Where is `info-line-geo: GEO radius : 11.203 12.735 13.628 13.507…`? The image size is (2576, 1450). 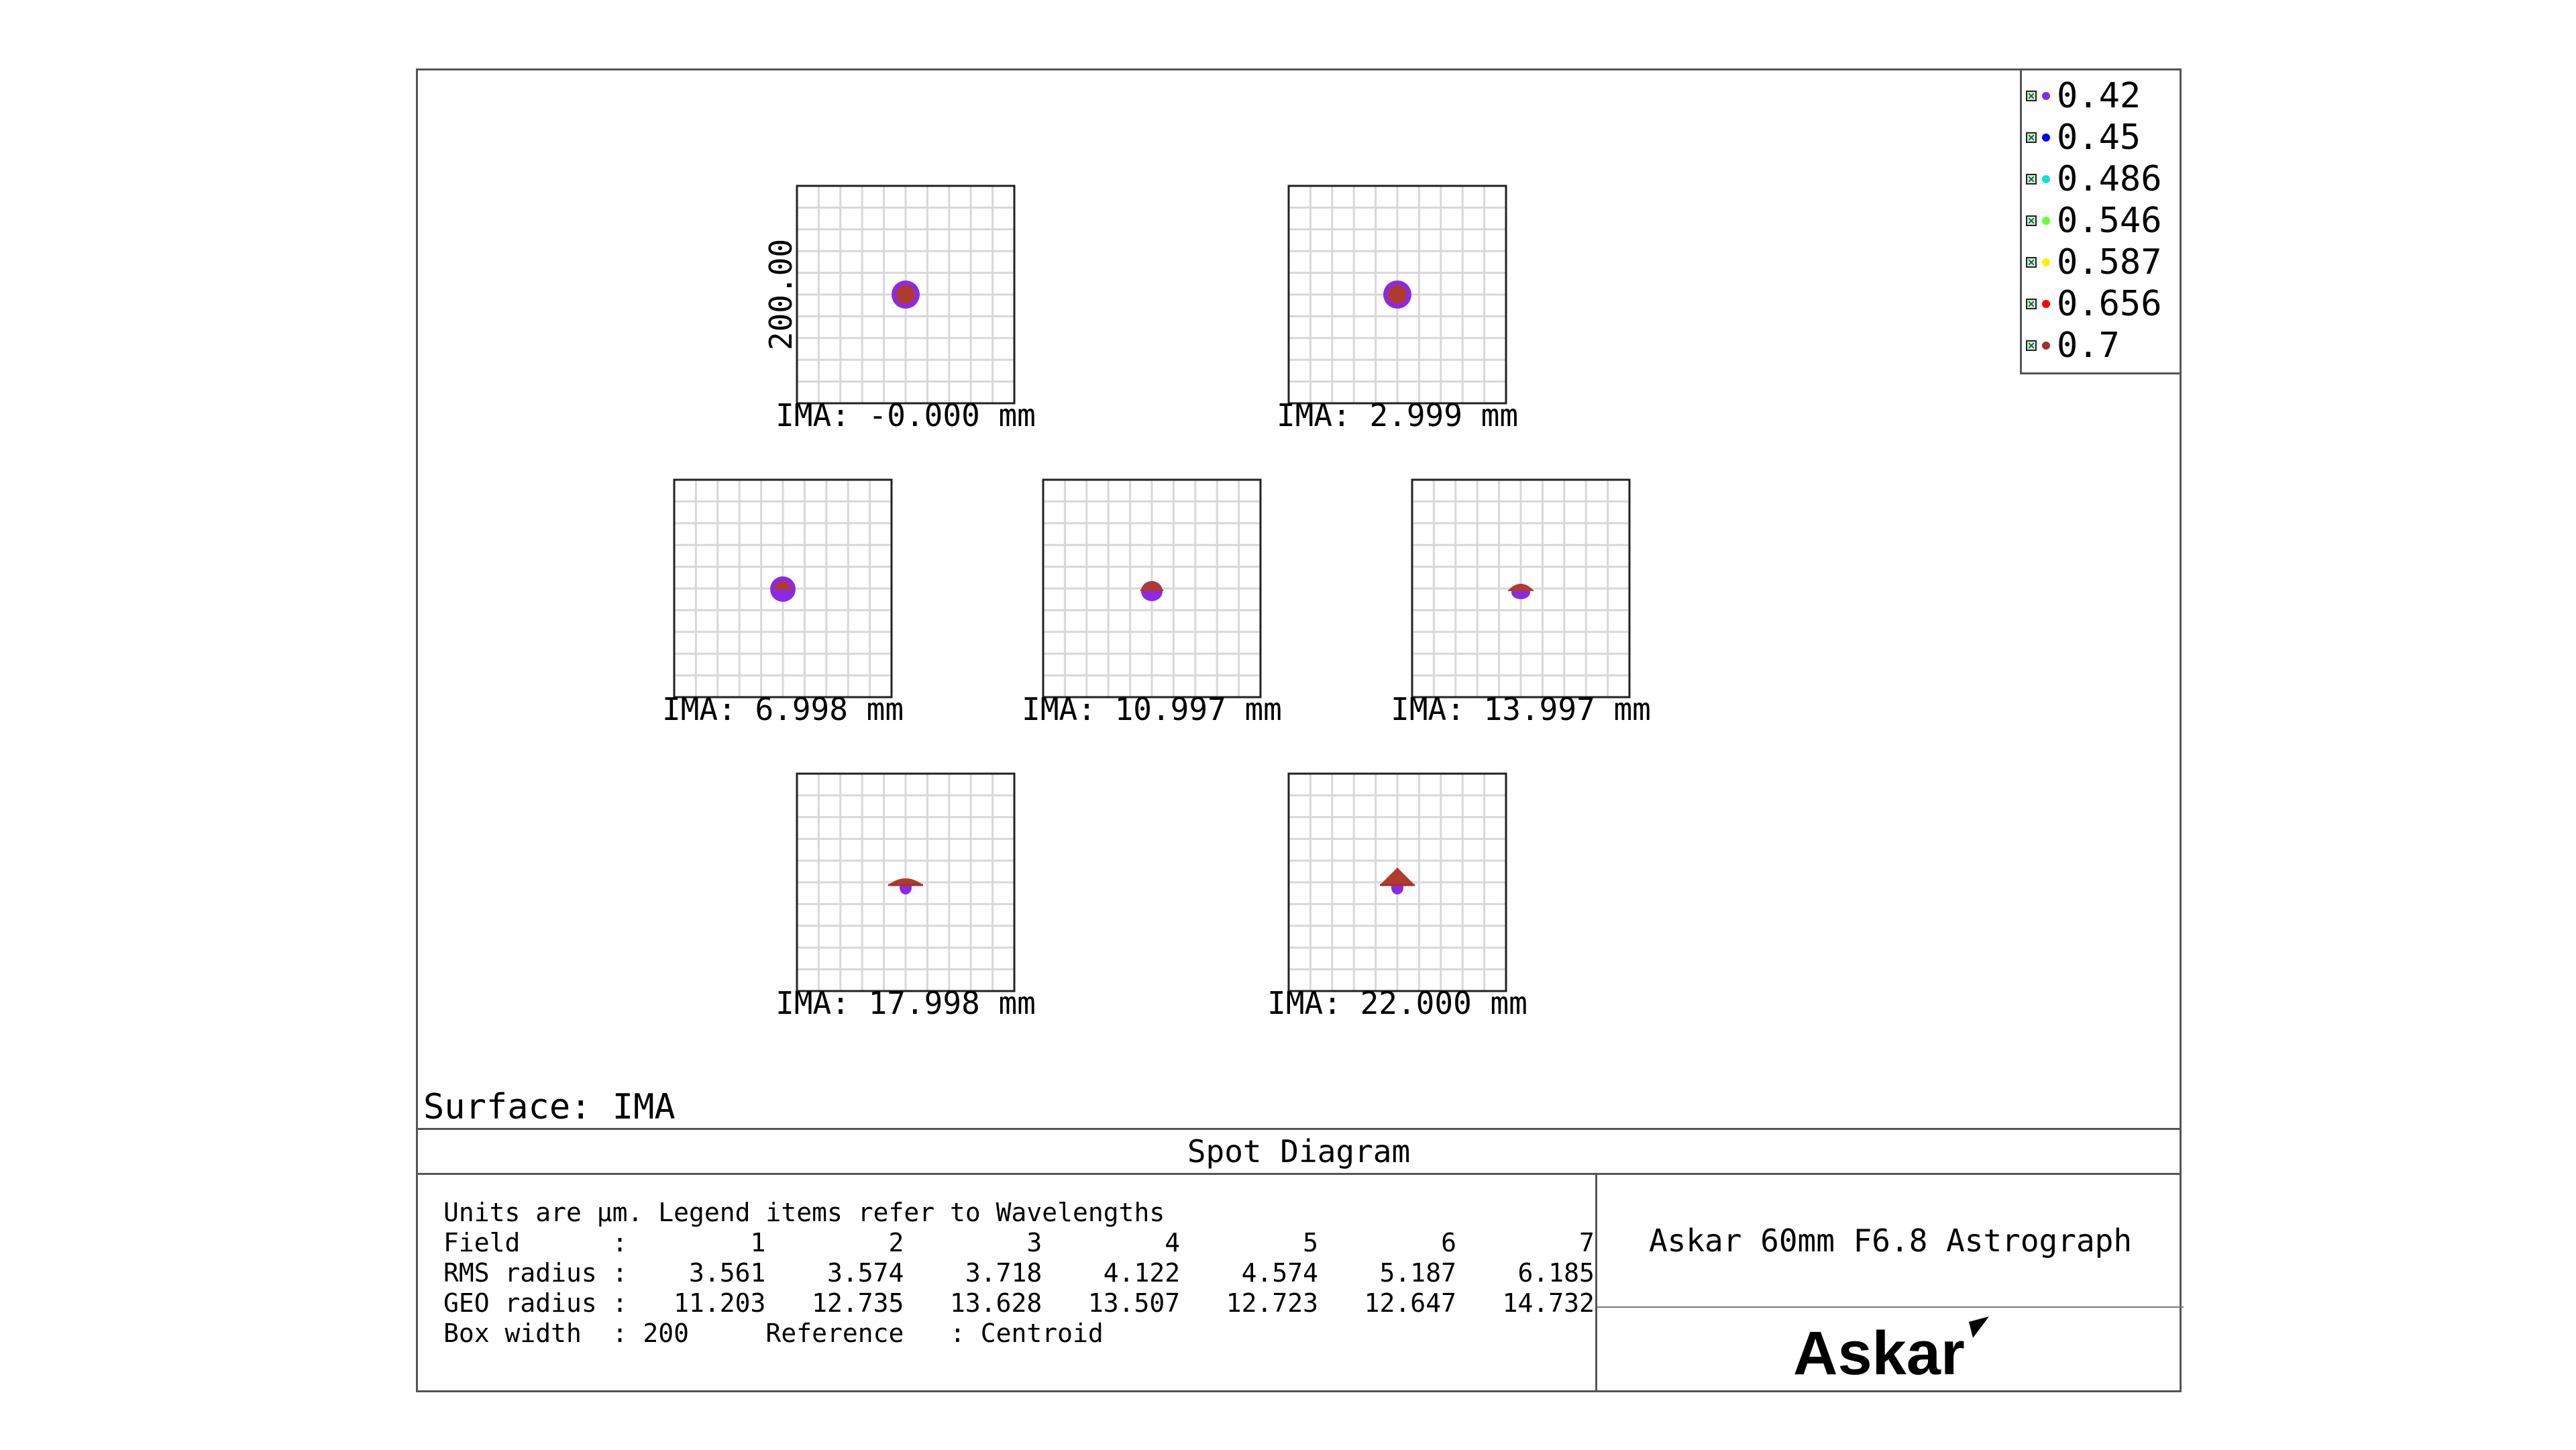
info-line-geo: GEO radius : 11.203 12.735 13.628 13.507… is located at coordinates (1019, 1303).